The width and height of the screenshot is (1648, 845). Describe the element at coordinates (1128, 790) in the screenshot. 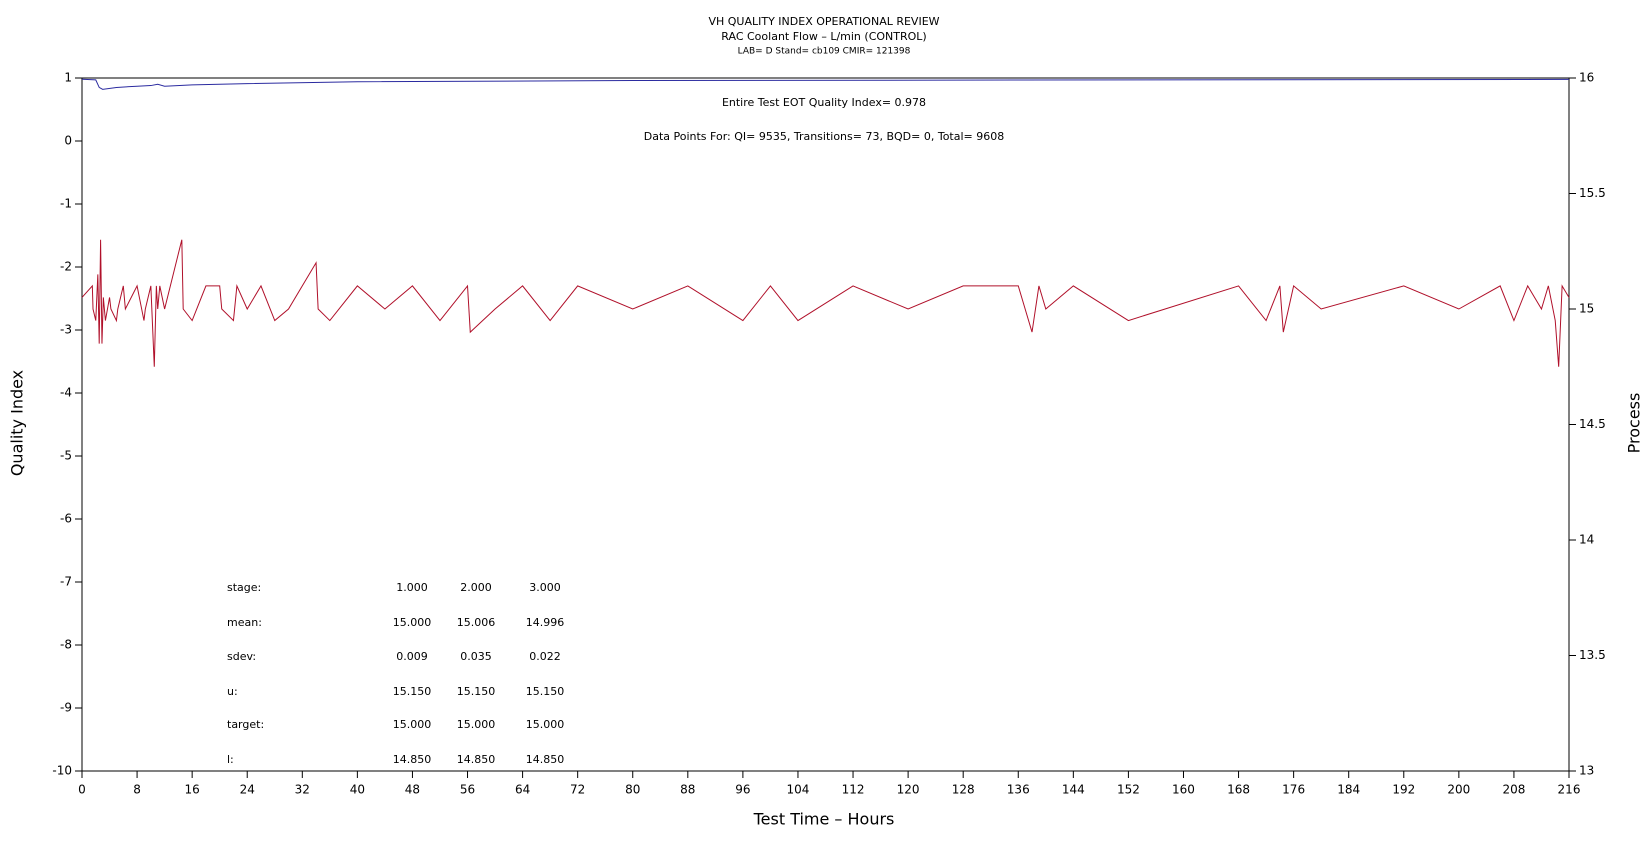

I see `x-tick-label: 152` at that location.